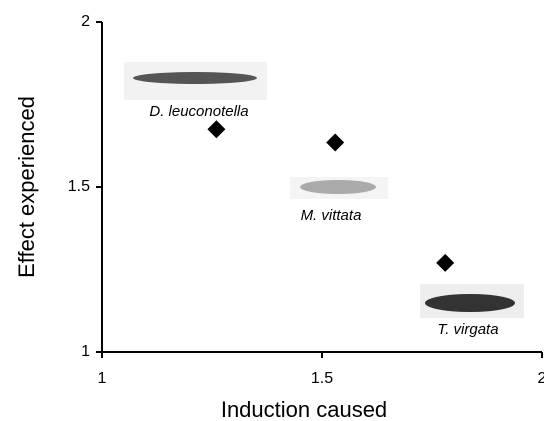 The width and height of the screenshot is (544, 421). I want to click on y-axis-label: Effect experienced, so click(26, 187).